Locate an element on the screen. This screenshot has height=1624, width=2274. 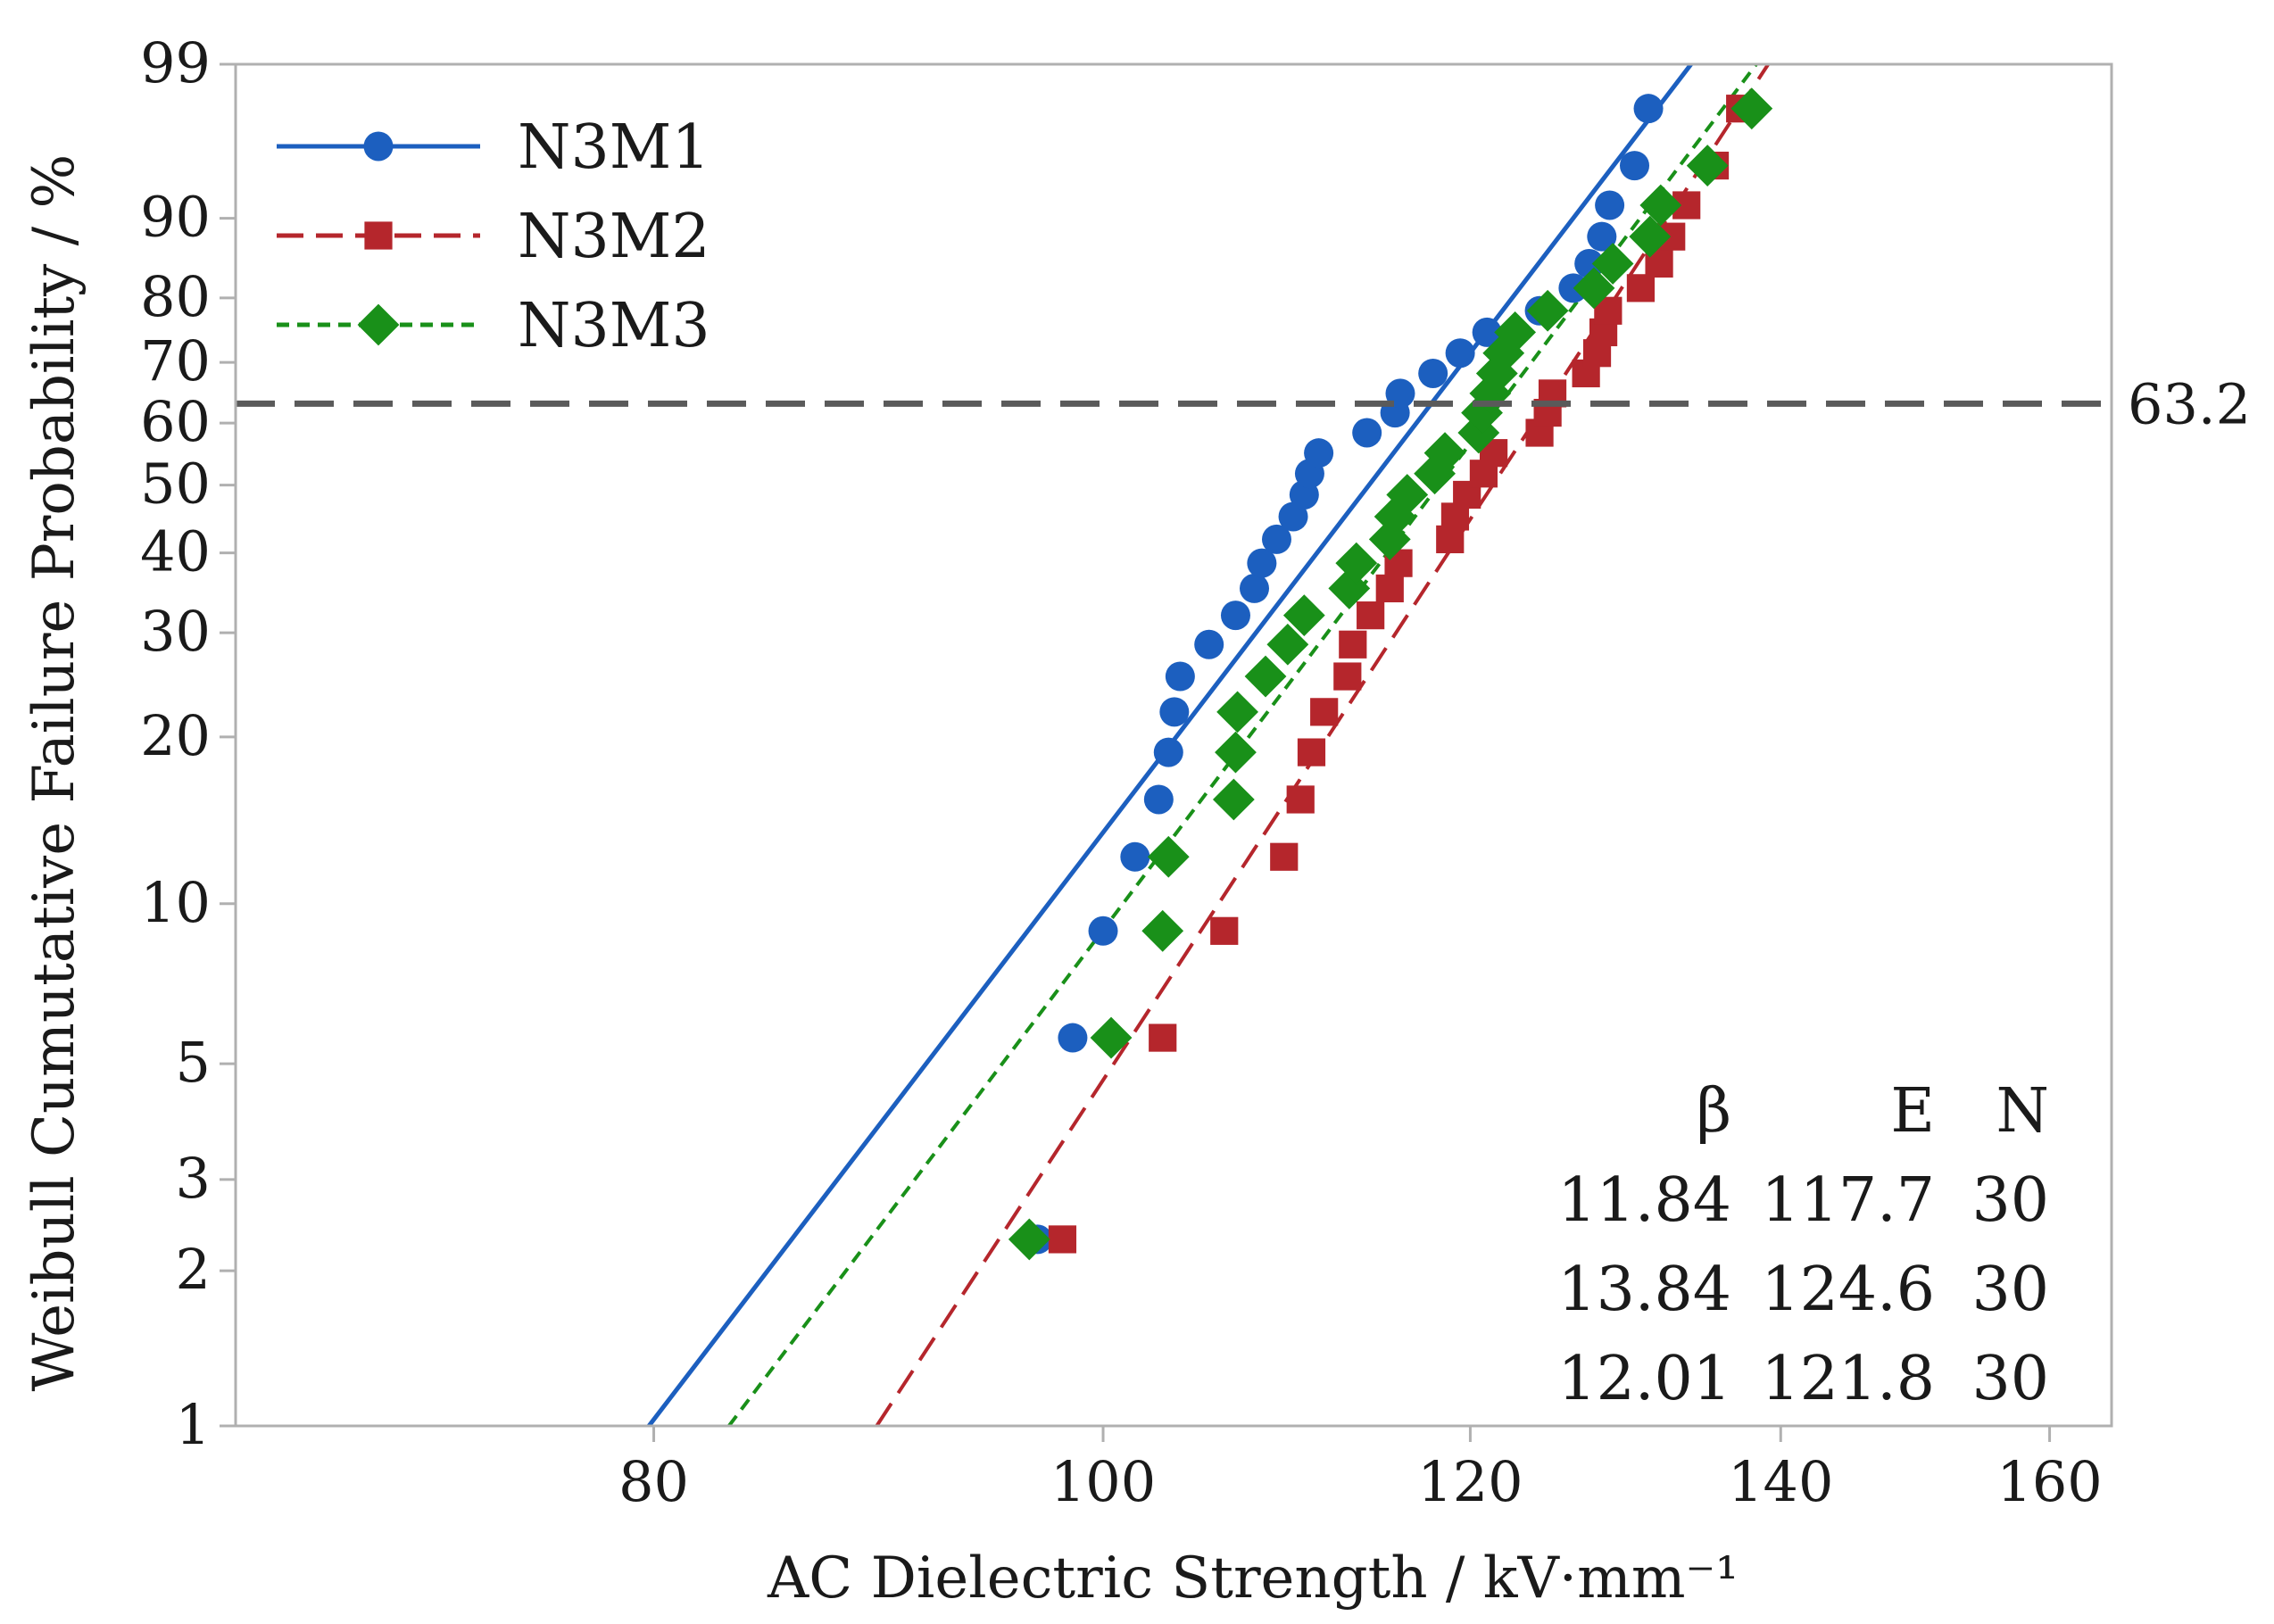
y-tick-label: 3 is located at coordinates (193, 1178).